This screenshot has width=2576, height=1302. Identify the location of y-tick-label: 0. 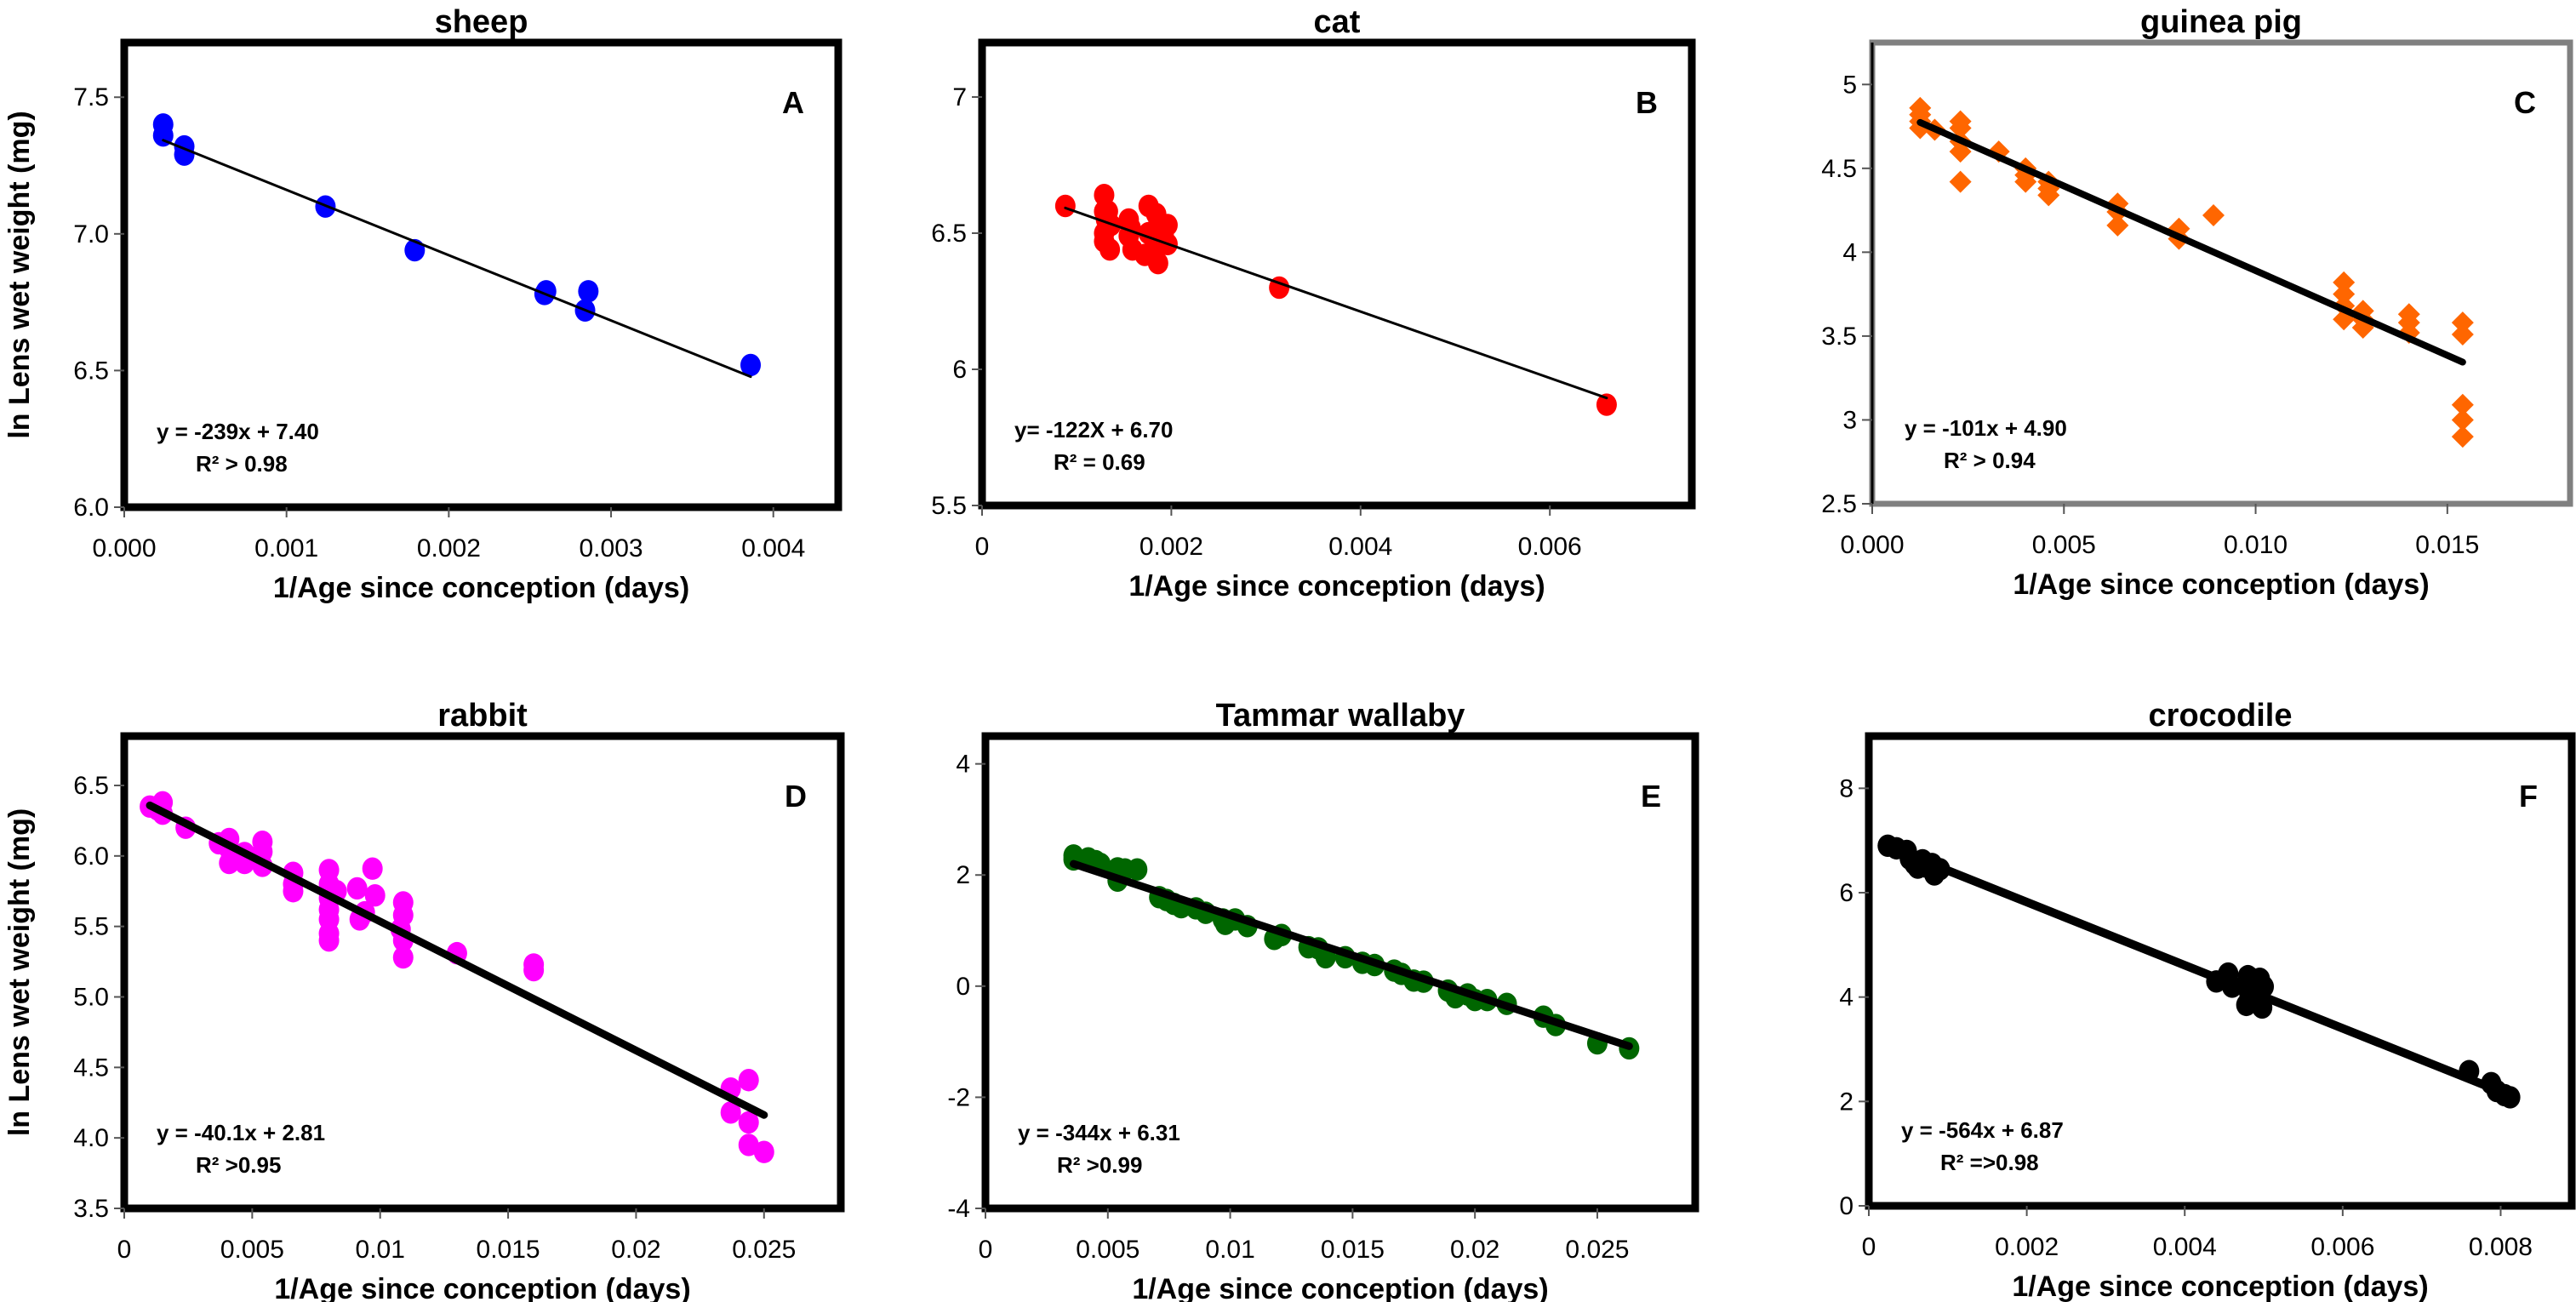
(963, 987).